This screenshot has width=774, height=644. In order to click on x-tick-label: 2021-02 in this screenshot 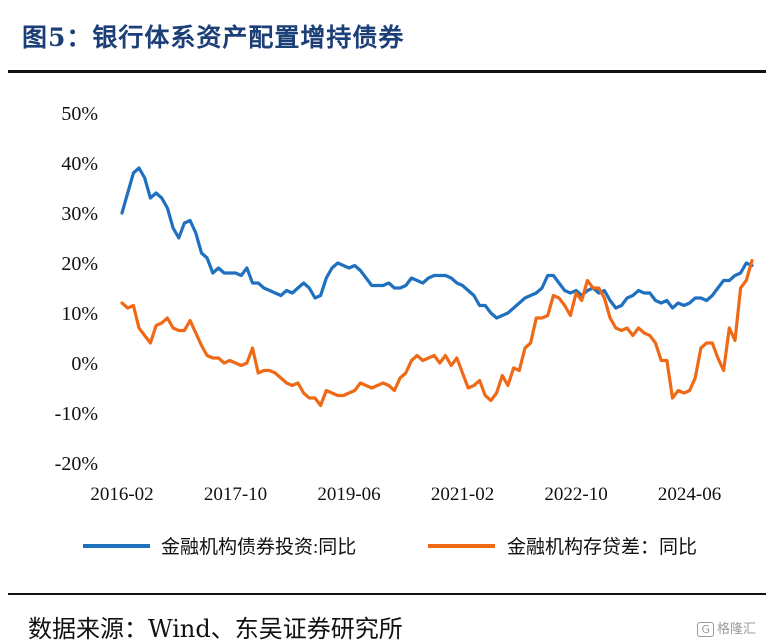, I will do `click(462, 494)`.